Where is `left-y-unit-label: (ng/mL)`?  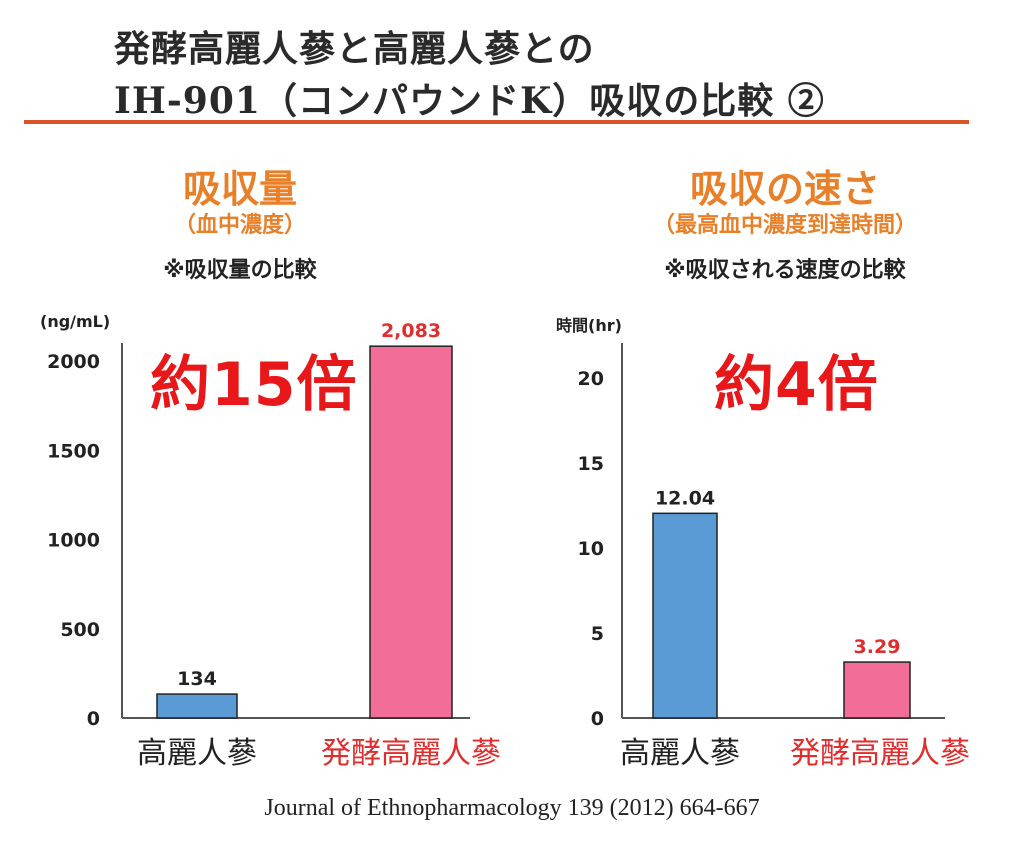
left-y-unit-label: (ng/mL) is located at coordinates (75, 321).